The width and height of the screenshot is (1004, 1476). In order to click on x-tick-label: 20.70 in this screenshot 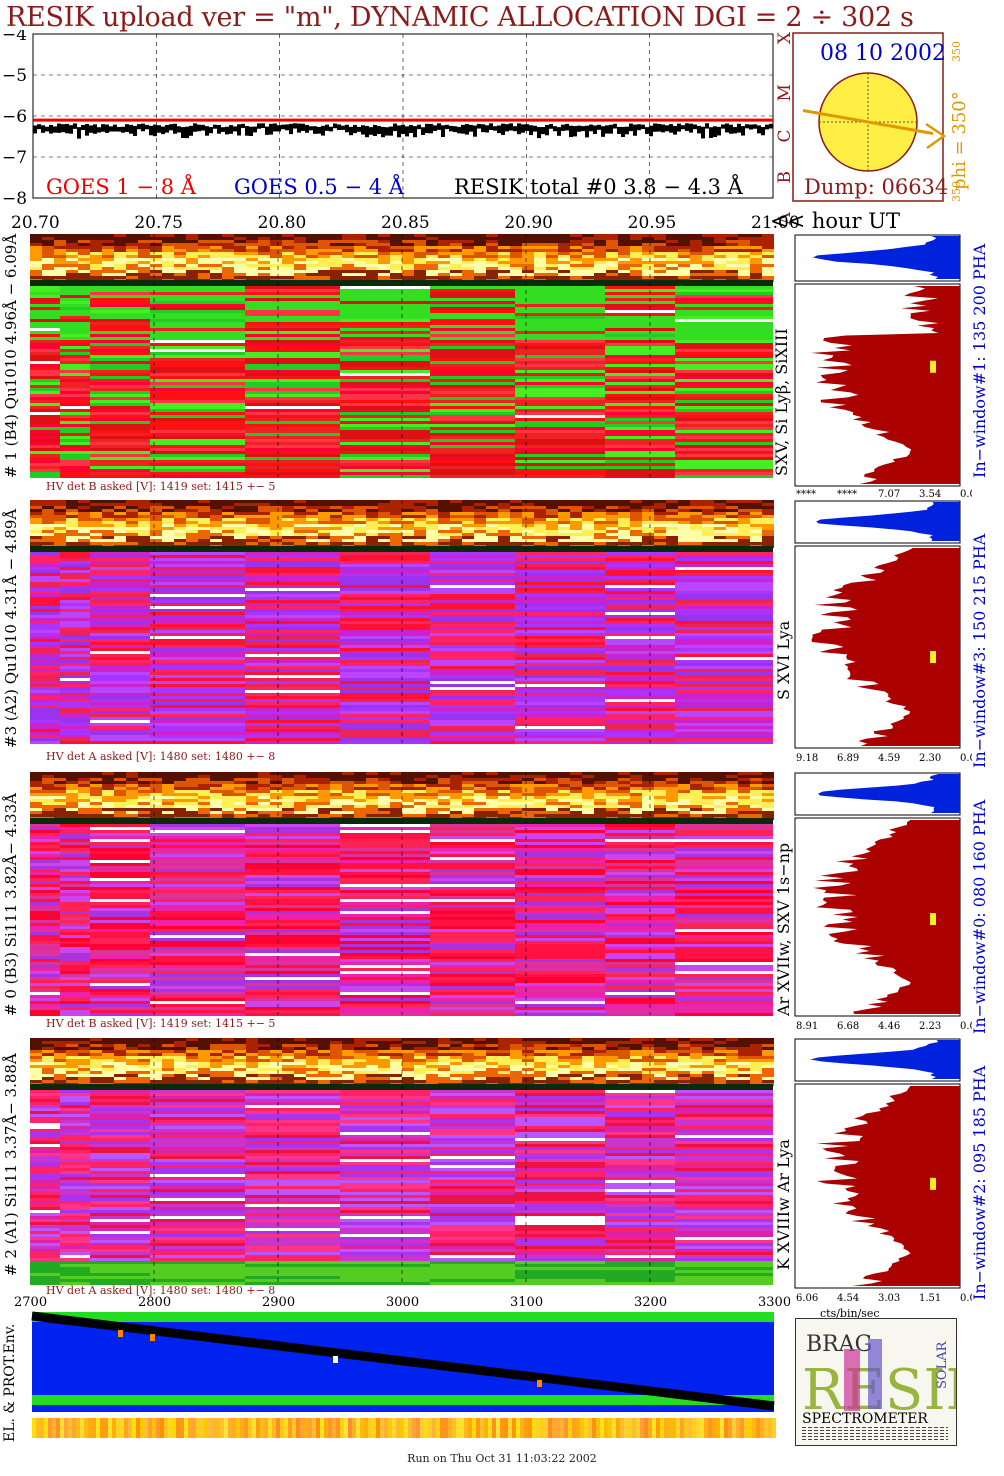, I will do `click(35, 223)`.